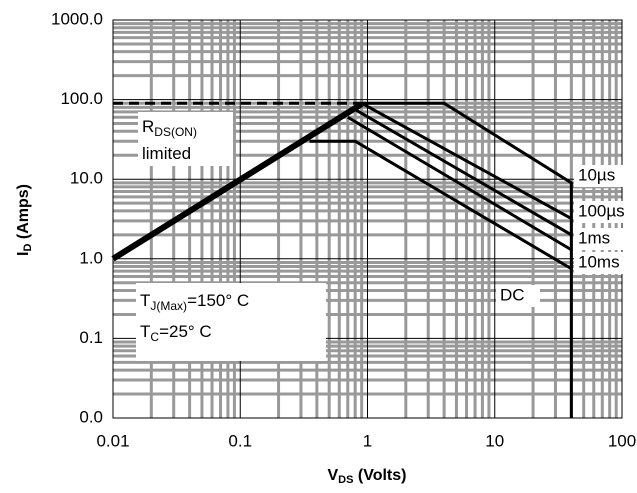  What do you see at coordinates (91, 416) in the screenshot?
I see `y-tick-label: 0.0` at bounding box center [91, 416].